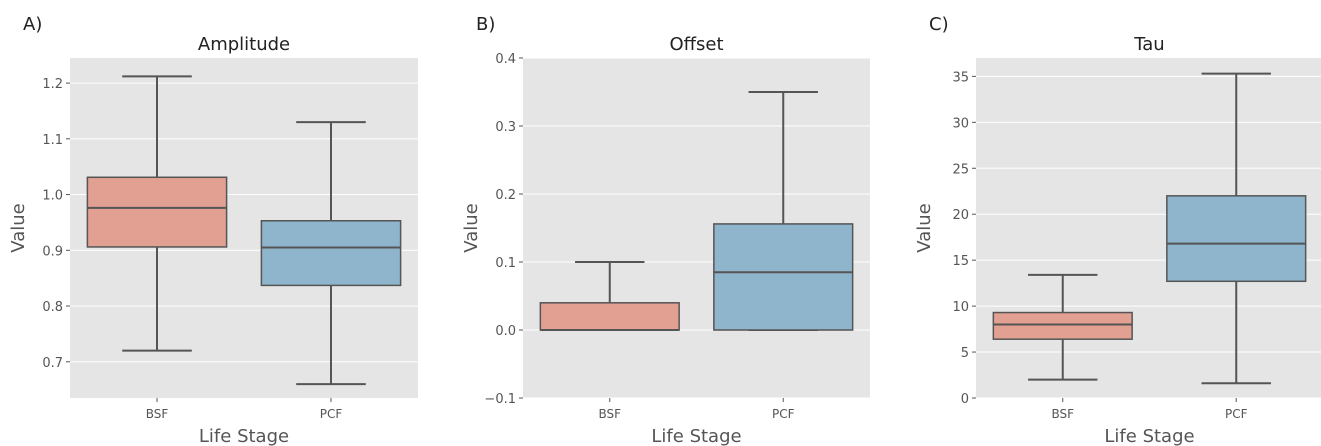 The image size is (1321, 446). Describe the element at coordinates (52, 84) in the screenshot. I see `y-tick-label: 1.2` at that location.